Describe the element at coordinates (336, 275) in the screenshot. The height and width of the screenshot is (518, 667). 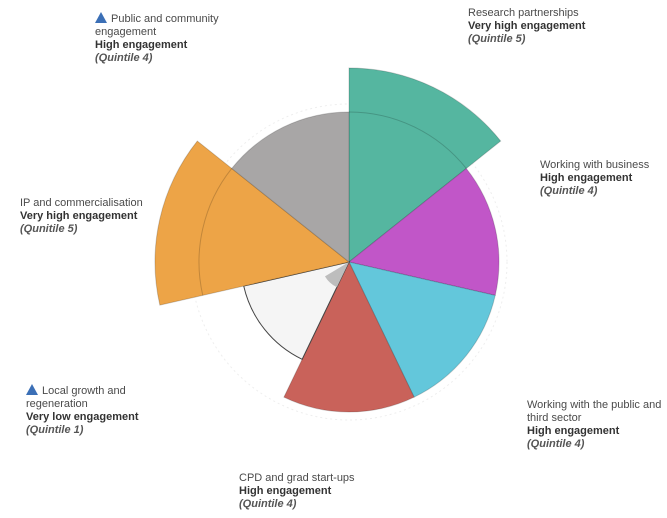
I see `segment-local-core` at that location.